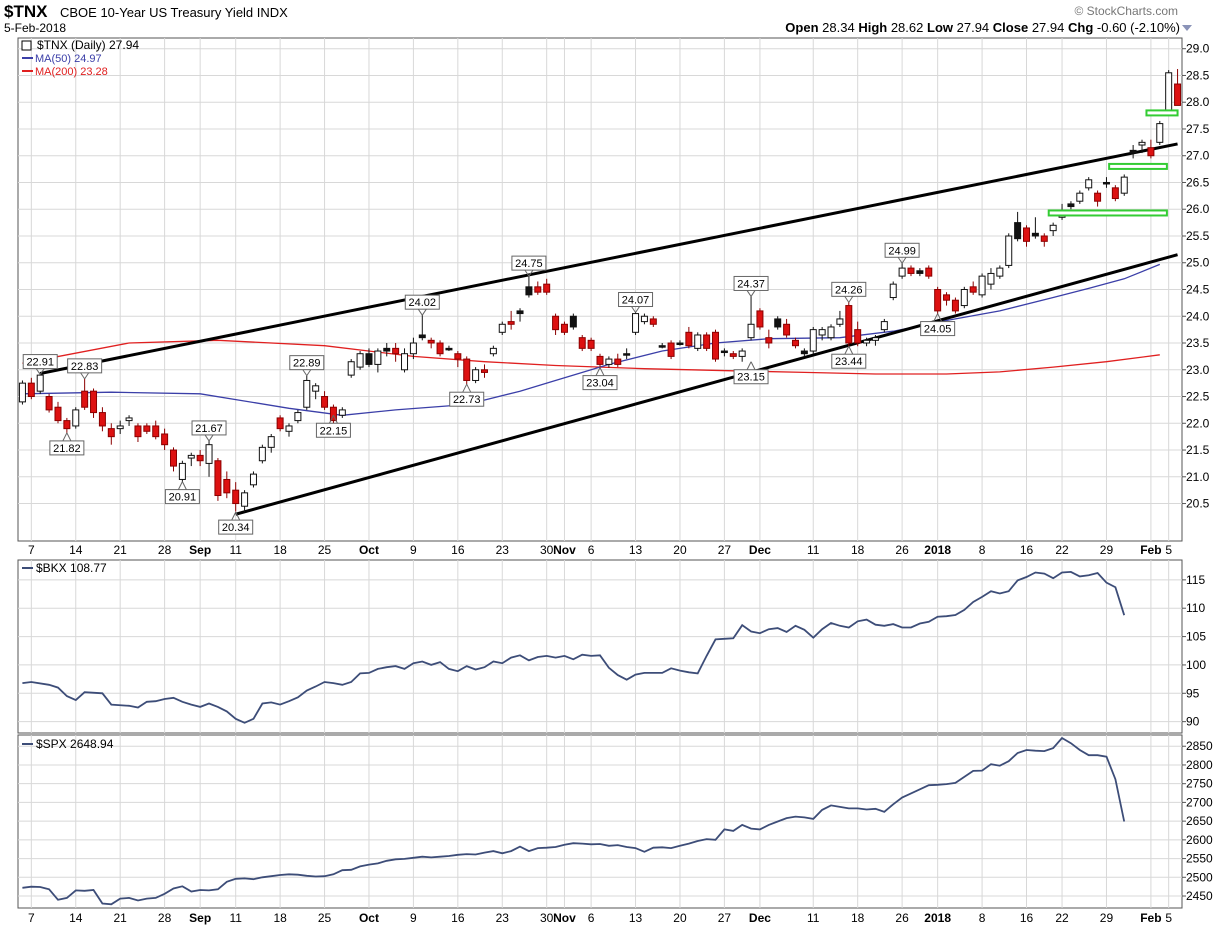  What do you see at coordinates (1138, 27) in the screenshot?
I see `chg-value: -0.60 (-2.10%)` at bounding box center [1138, 27].